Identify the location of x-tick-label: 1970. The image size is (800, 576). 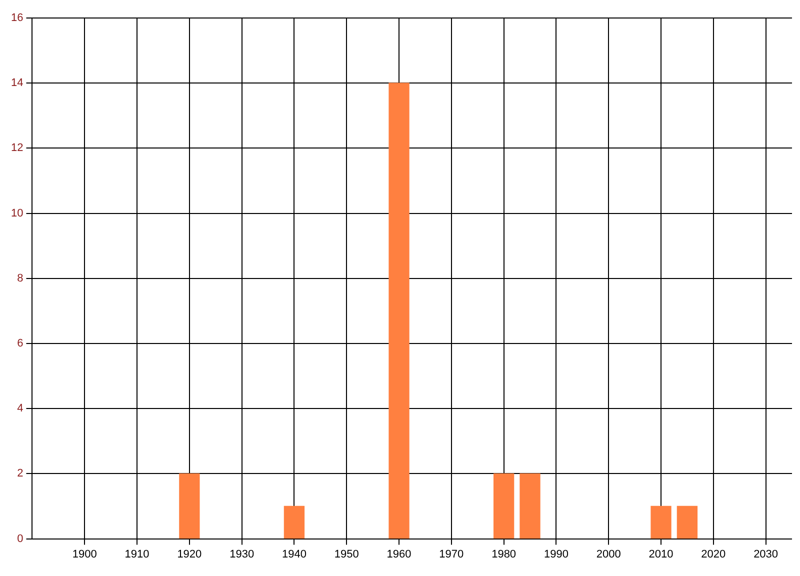
(451, 554).